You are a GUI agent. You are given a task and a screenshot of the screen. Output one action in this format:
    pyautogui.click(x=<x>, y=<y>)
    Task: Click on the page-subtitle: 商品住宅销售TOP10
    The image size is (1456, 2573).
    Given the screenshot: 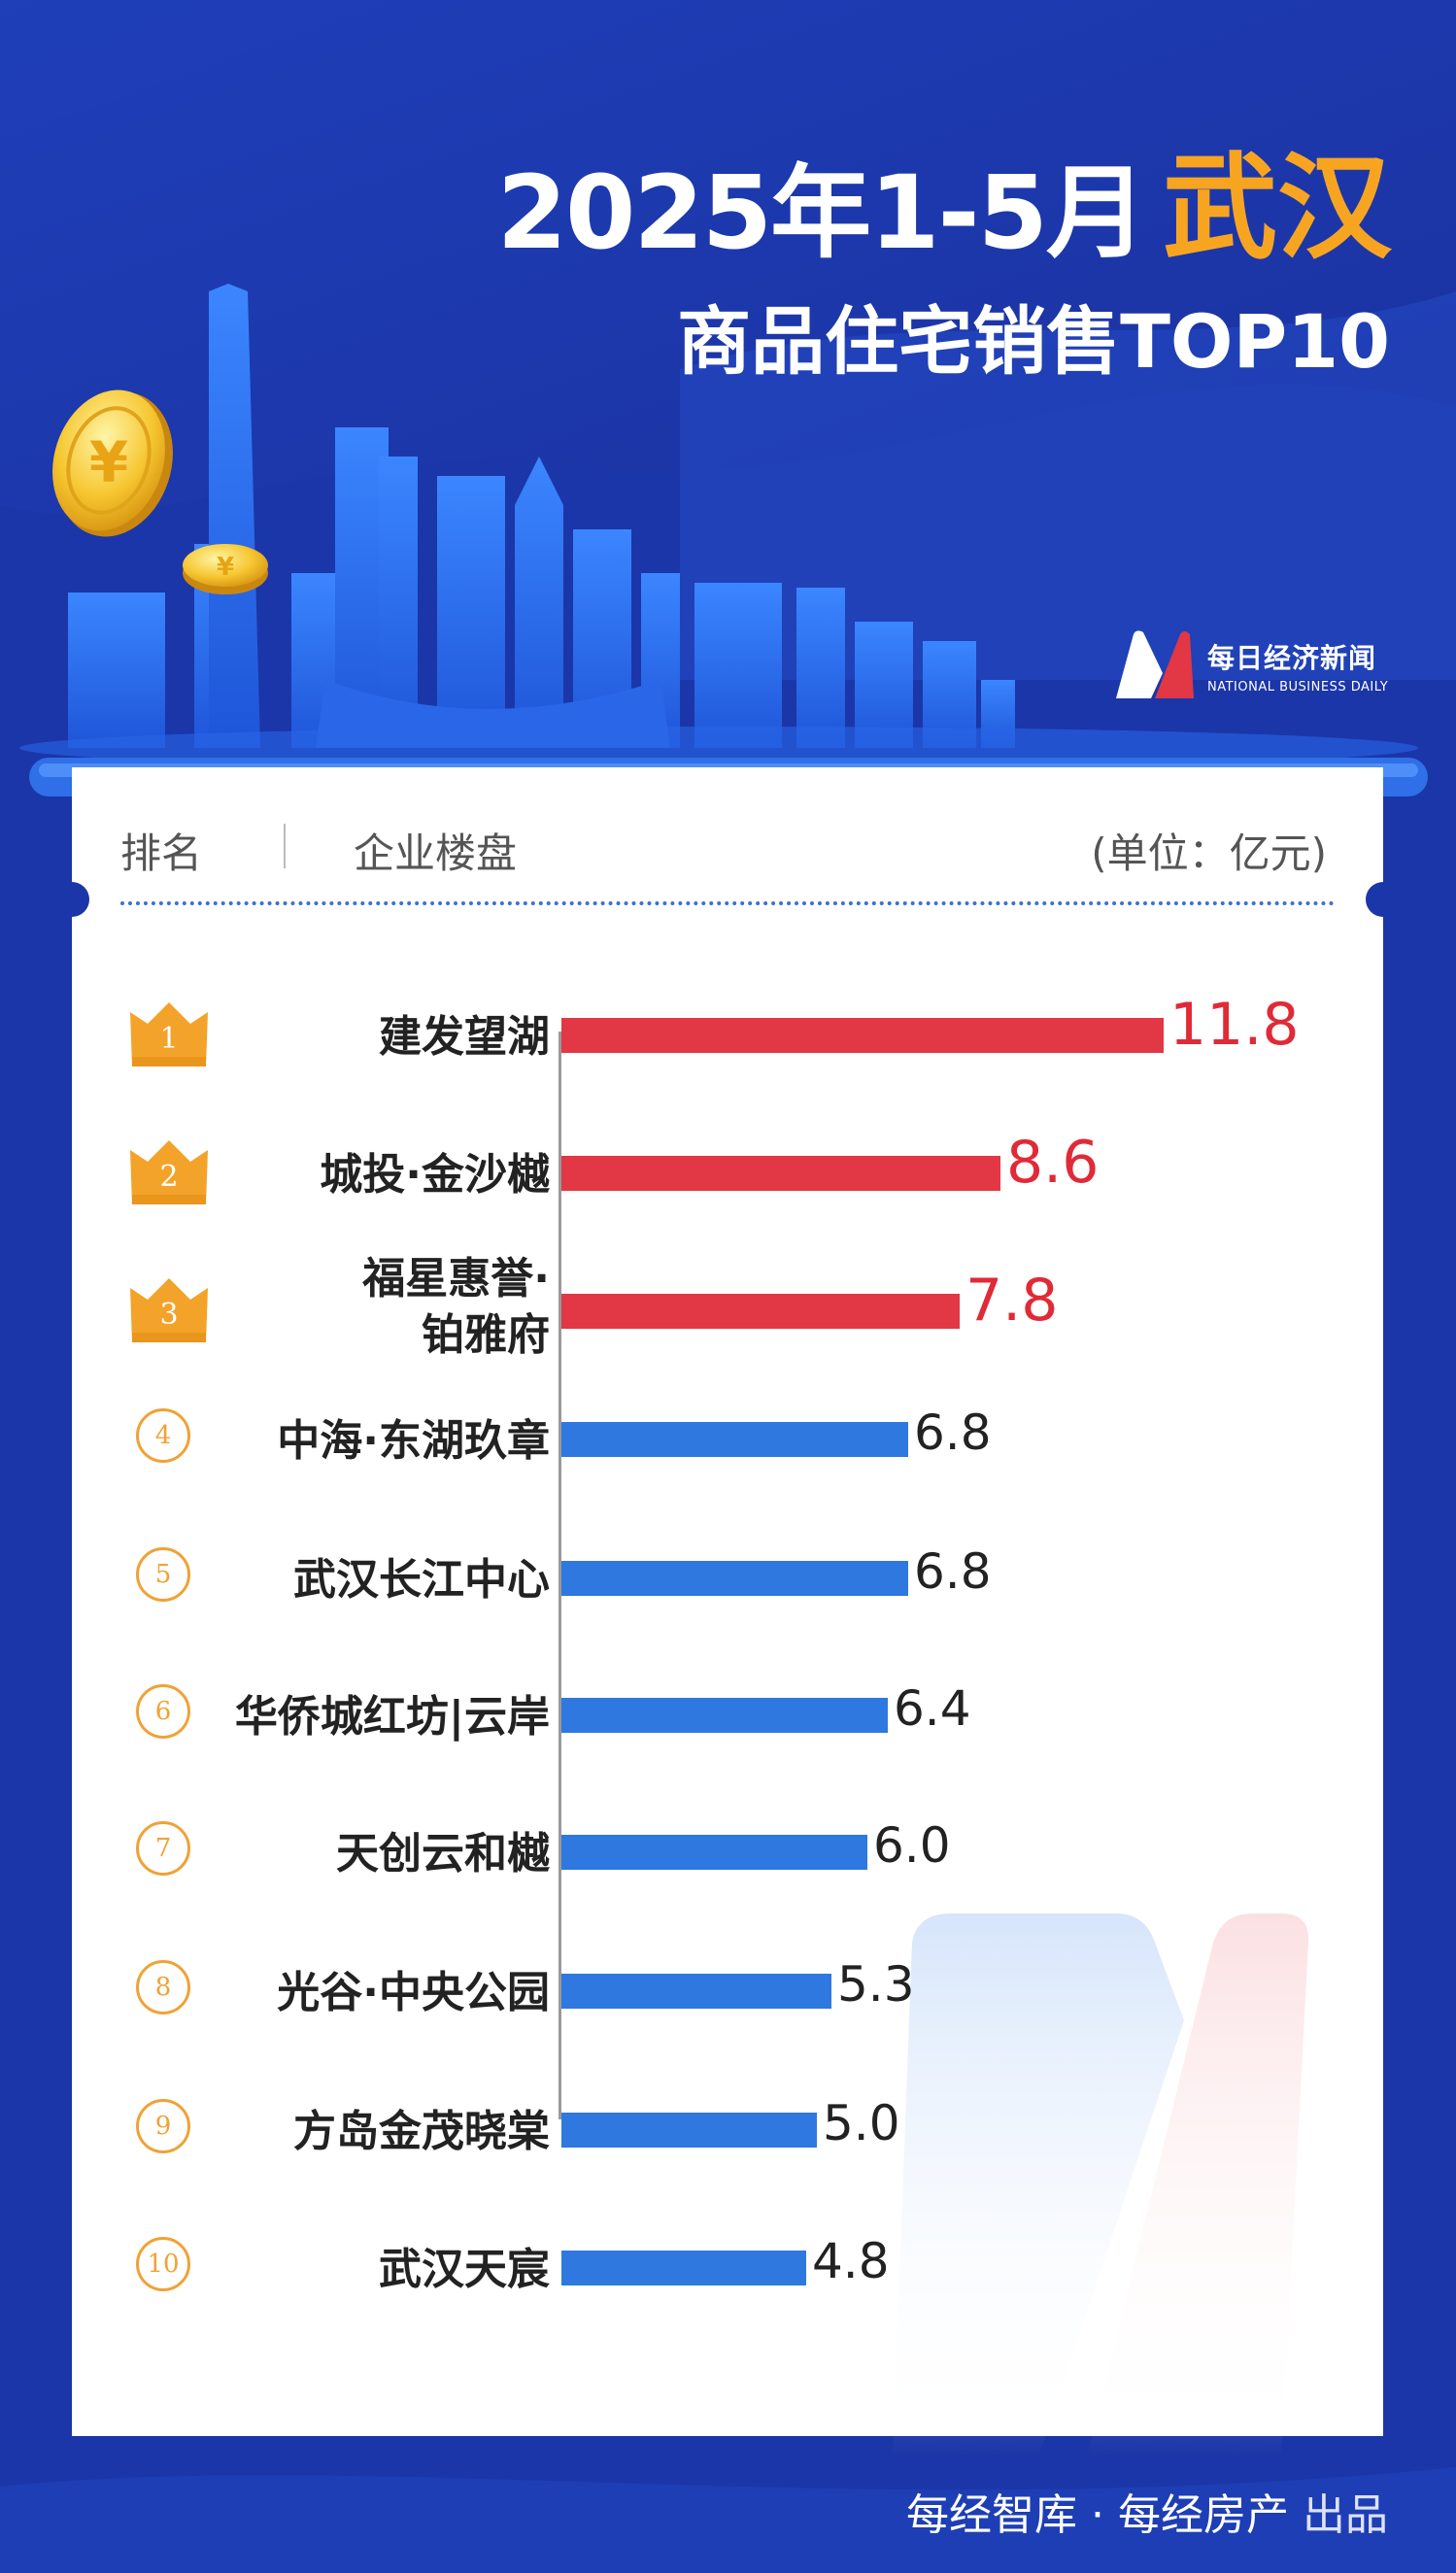 What is the action you would take?
    pyautogui.click(x=1033, y=341)
    